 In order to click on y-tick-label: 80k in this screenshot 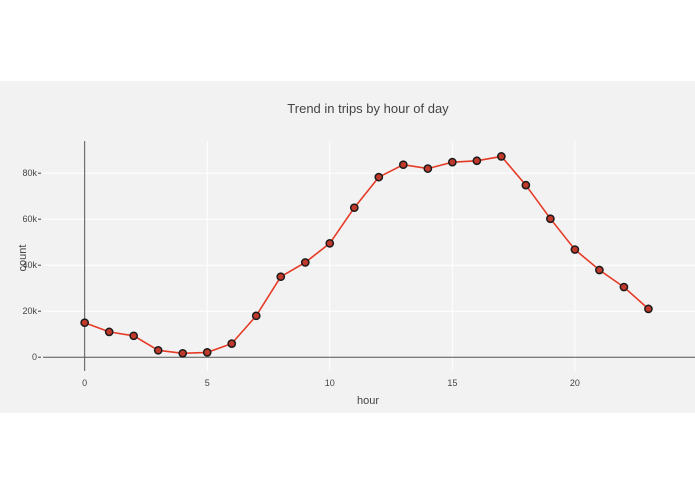, I will do `click(29, 173)`.